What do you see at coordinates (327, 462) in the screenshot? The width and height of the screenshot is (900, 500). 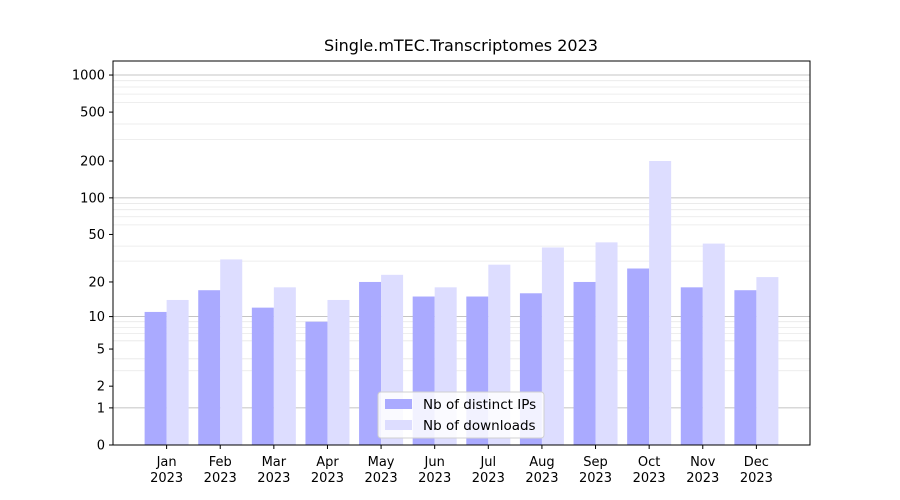 I see `x-tick-label-month: Apr` at bounding box center [327, 462].